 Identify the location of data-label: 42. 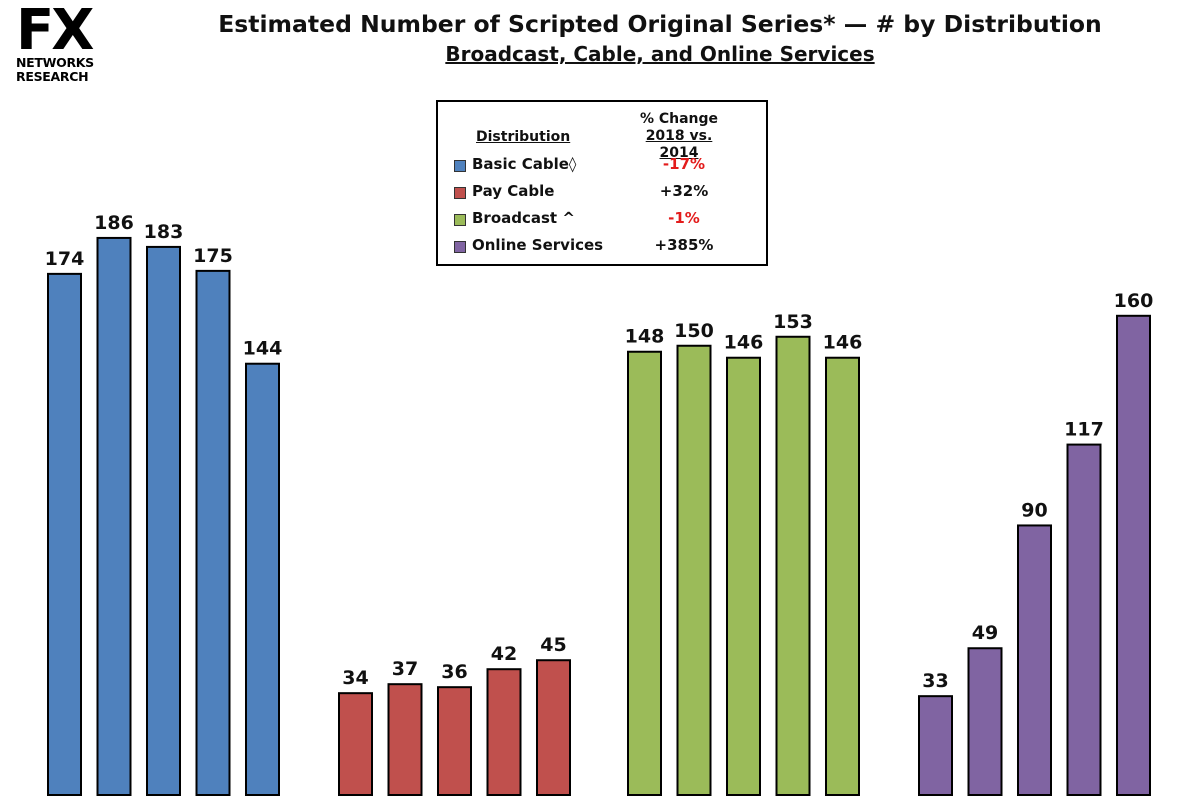
(504, 654).